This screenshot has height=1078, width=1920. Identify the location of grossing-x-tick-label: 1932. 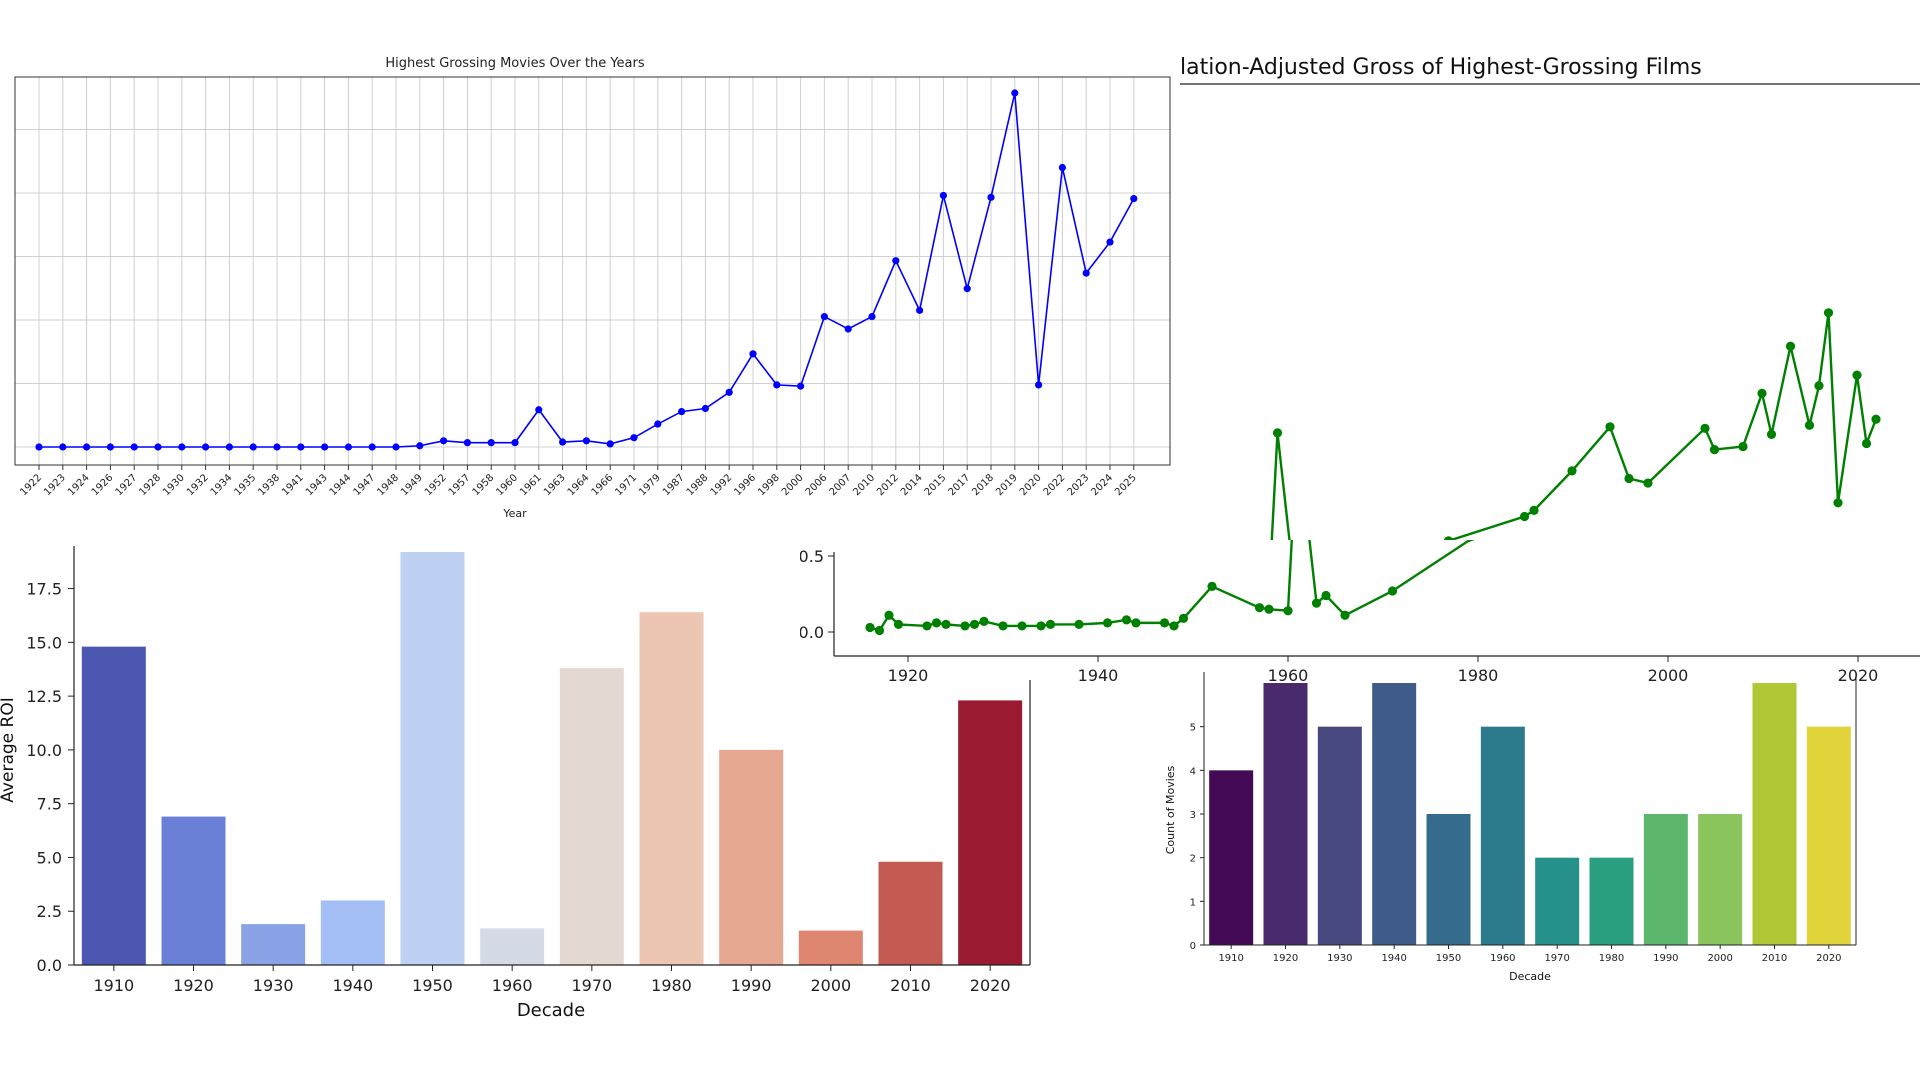
(198, 485).